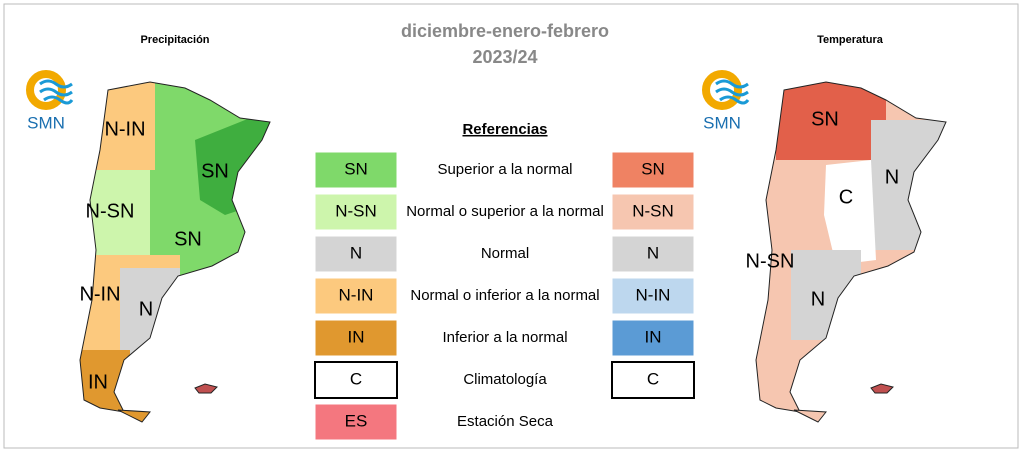 The width and height of the screenshot is (1024, 458). Describe the element at coordinates (504, 337) in the screenshot. I see `legend-description: Inferior a la normal` at that location.